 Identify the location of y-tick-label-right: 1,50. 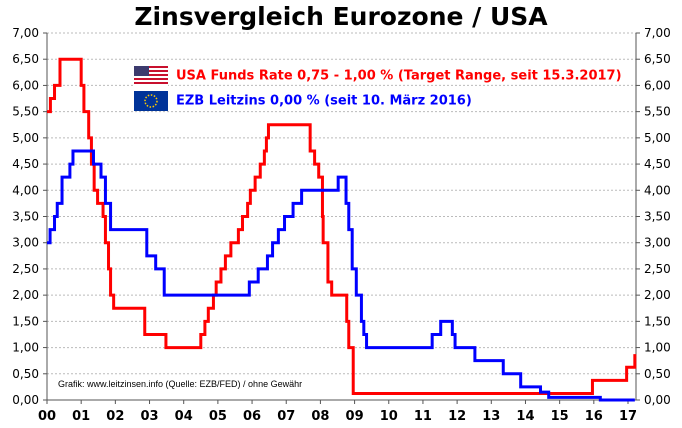
(657, 321).